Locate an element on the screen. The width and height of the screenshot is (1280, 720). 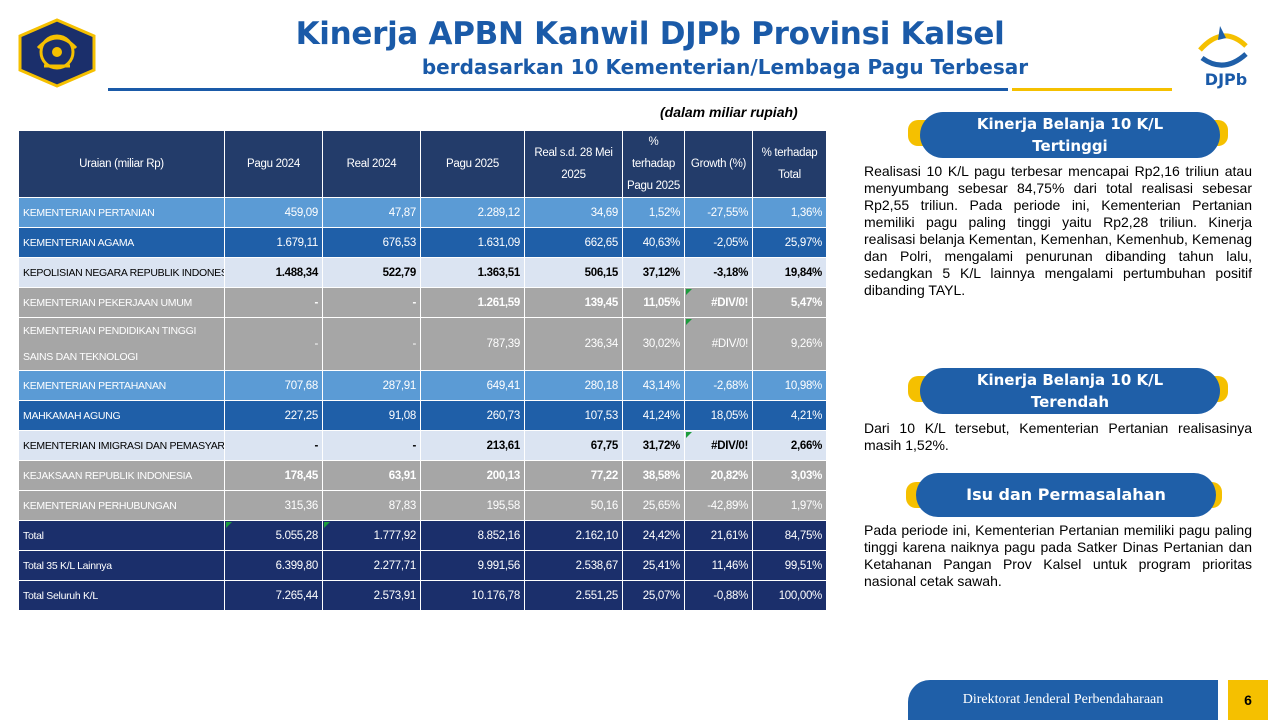
table-cell: -2,05% is located at coordinates (718, 242).